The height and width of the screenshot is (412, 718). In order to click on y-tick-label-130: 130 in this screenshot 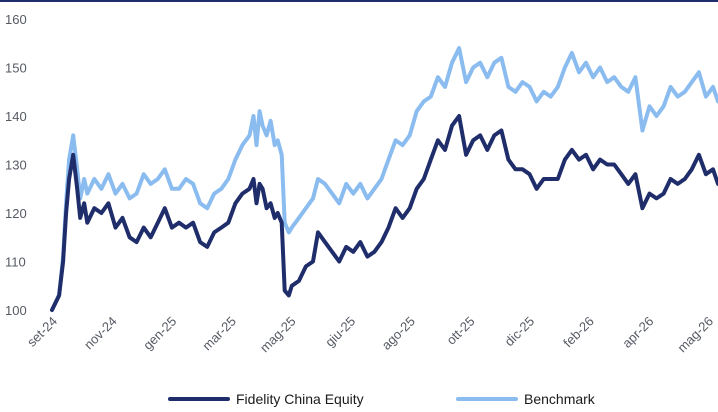, I will do `click(16, 165)`.